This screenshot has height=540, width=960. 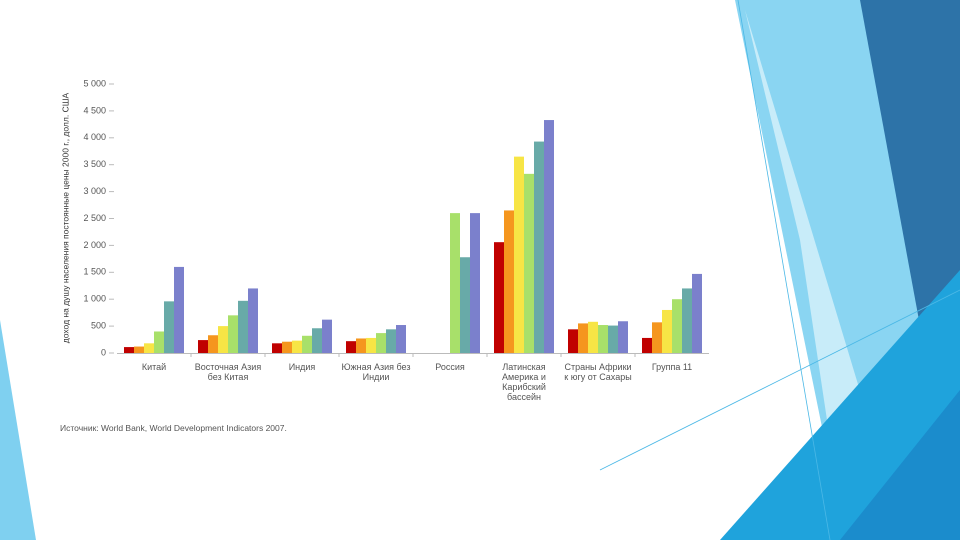 I want to click on y-tick-label: 500, so click(x=98, y=325).